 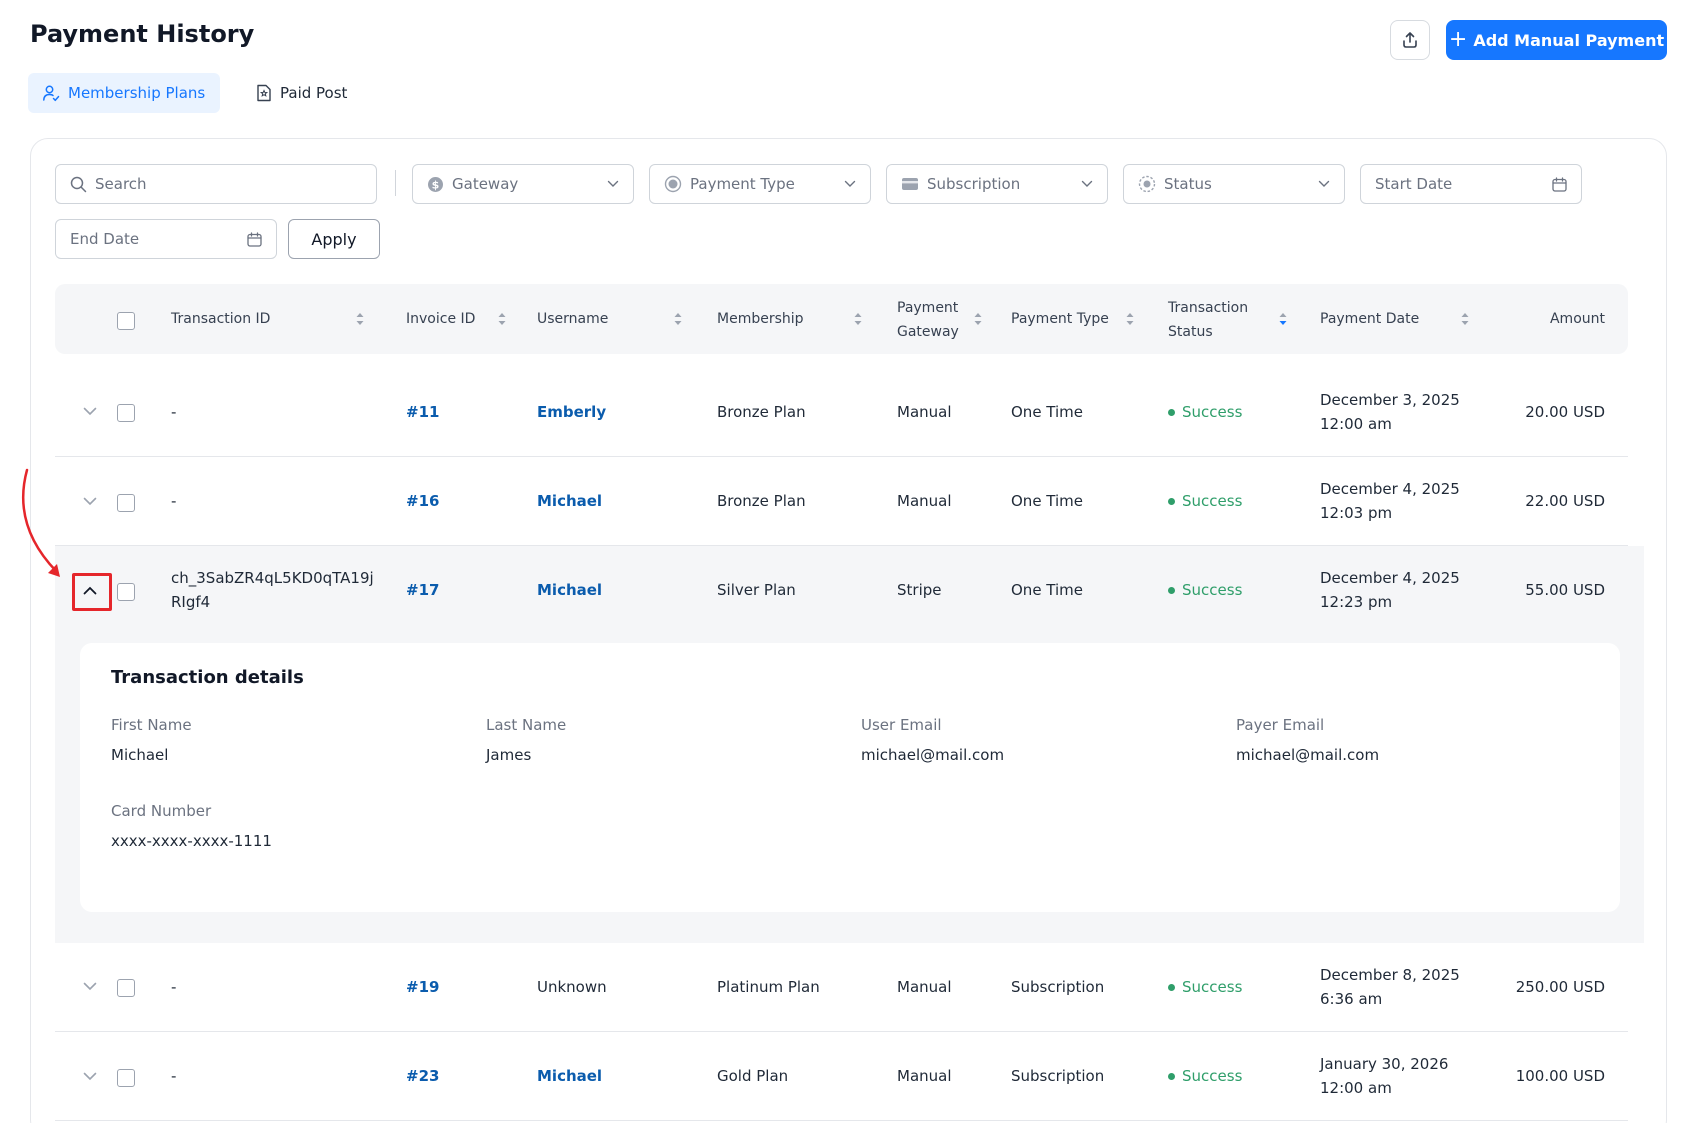 What do you see at coordinates (78, 184) in the screenshot?
I see `search-icon` at bounding box center [78, 184].